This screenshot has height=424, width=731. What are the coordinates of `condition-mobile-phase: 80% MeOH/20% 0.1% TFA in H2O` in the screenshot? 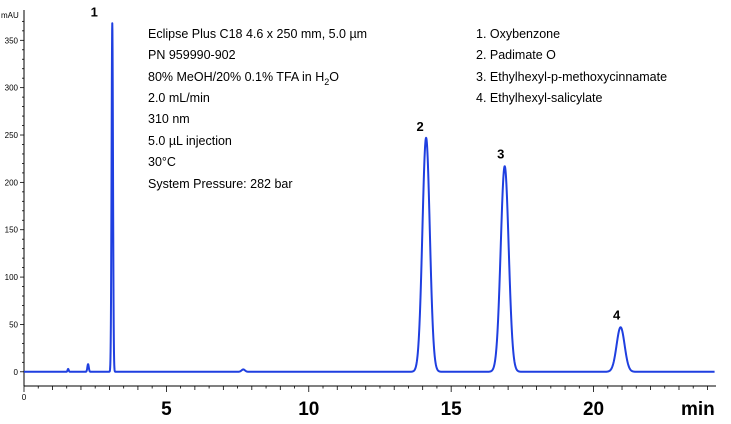 It's located at (243, 78).